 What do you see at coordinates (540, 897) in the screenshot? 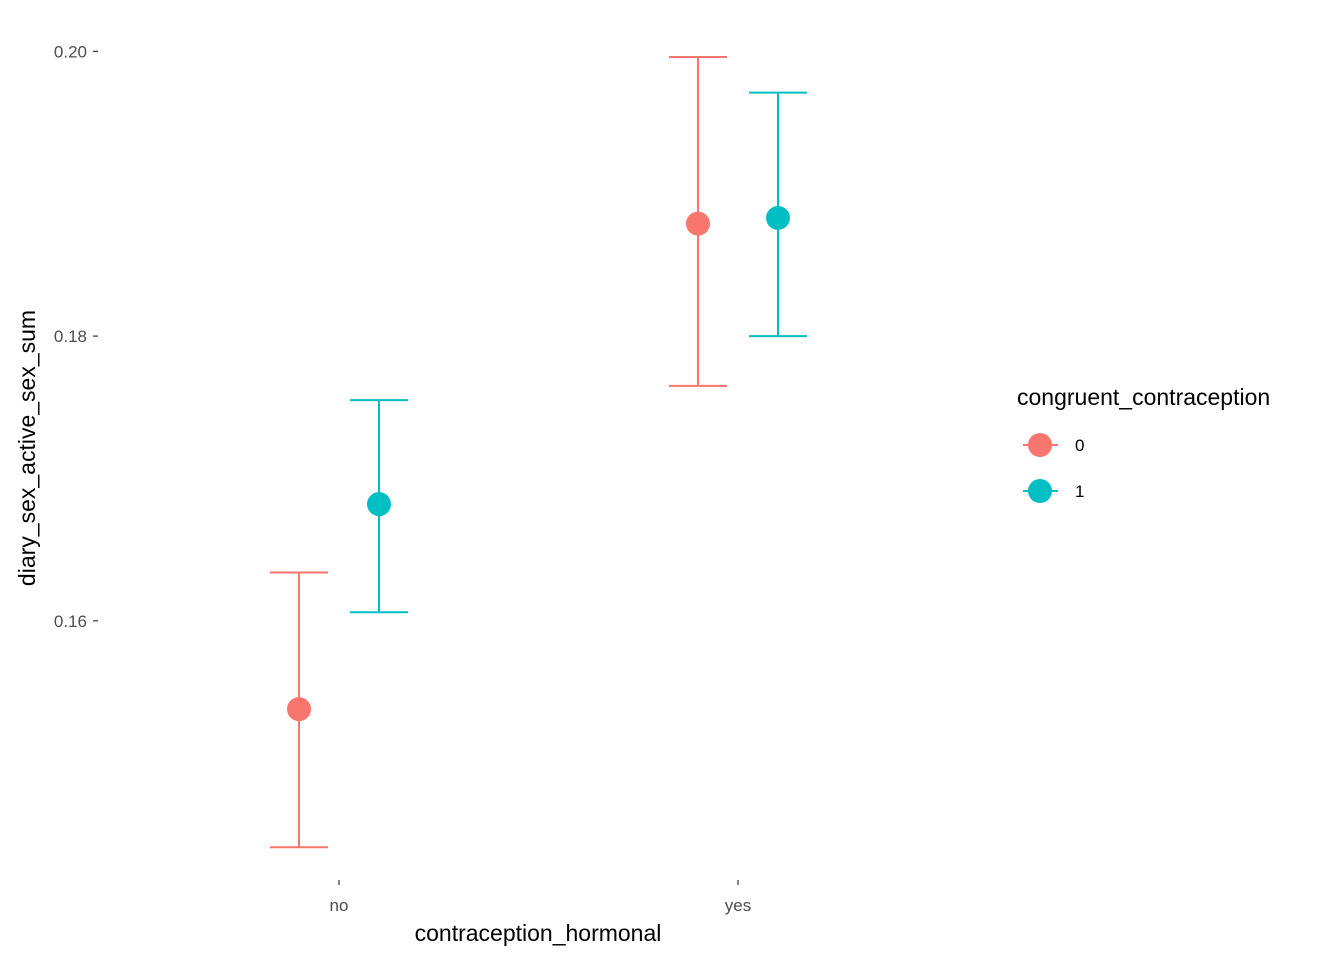
I see `x-axis: no yes` at bounding box center [540, 897].